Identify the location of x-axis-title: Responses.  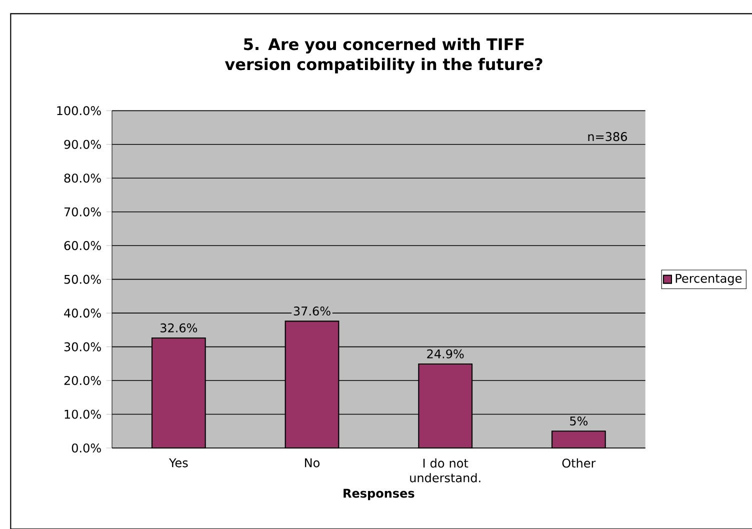
(379, 494).